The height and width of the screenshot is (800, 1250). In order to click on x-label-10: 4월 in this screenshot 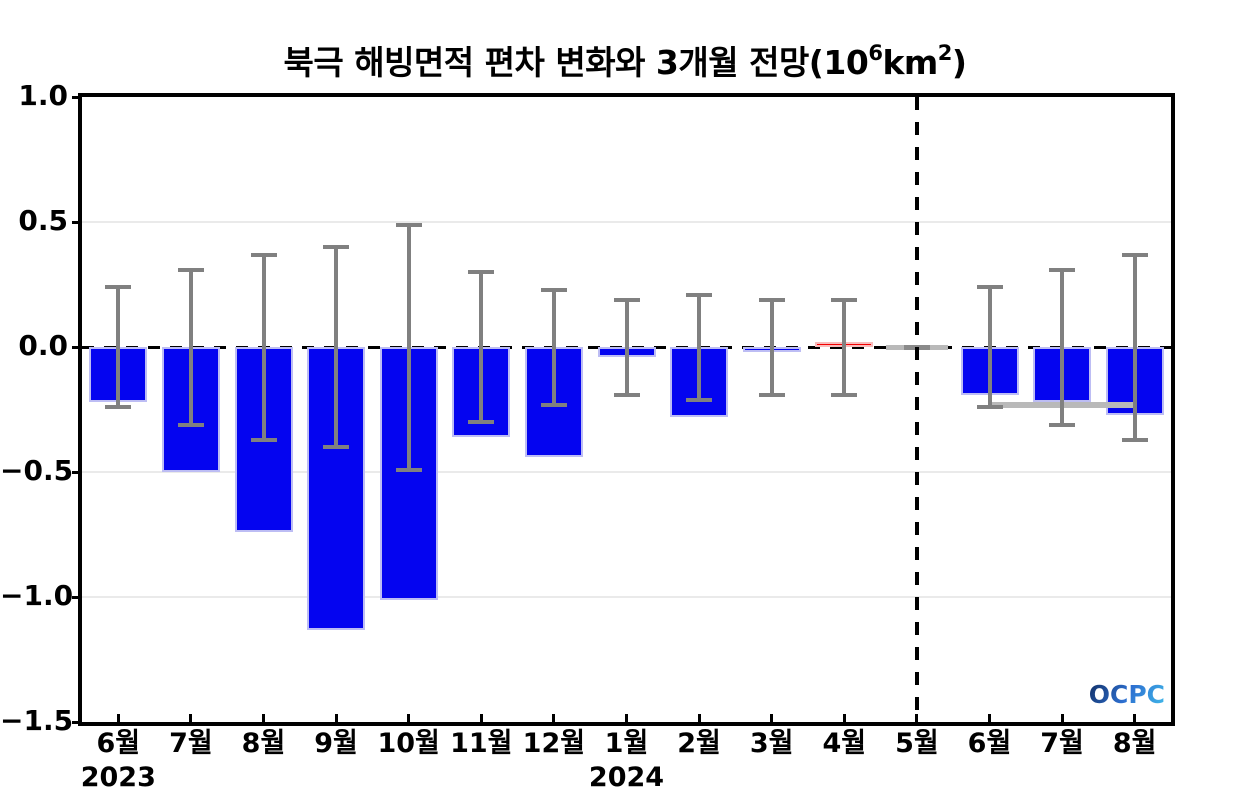, I will do `click(844, 743)`.